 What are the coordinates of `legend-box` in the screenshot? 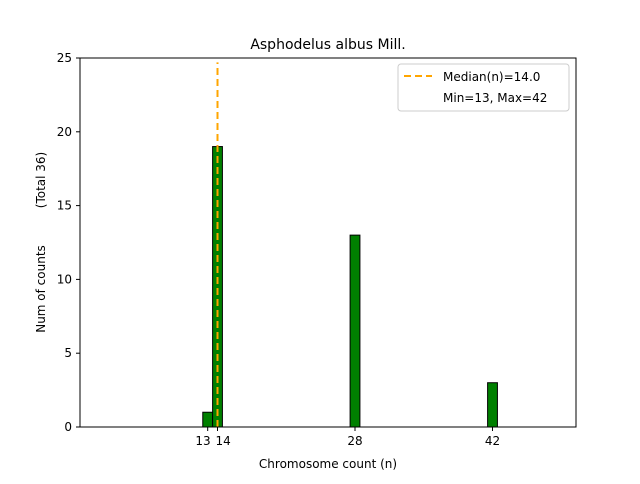 It's located at (483, 87).